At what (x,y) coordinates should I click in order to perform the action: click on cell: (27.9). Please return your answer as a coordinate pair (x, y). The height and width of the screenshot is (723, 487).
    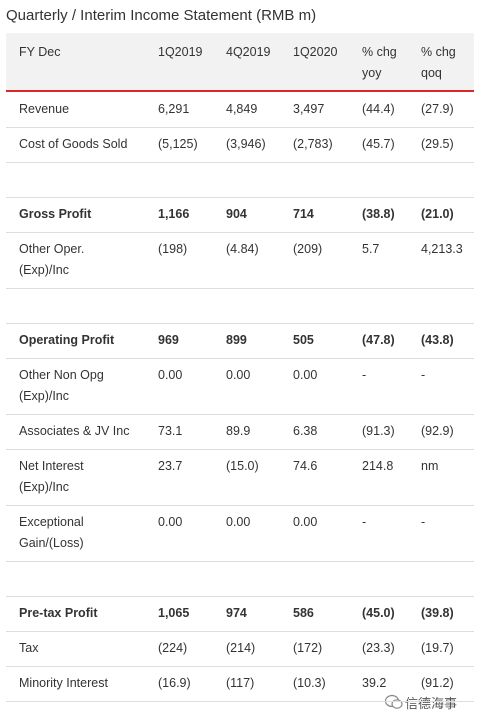
    Looking at the image, I should click on (437, 109).